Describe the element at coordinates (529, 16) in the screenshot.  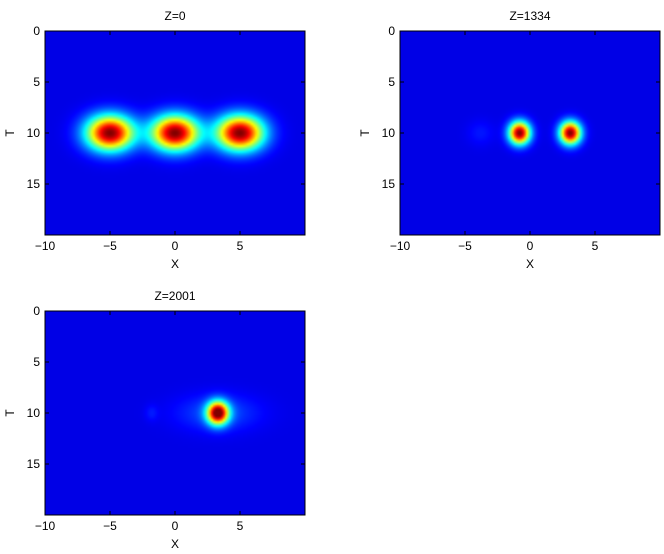
I see `panel-title: Z=1334` at that location.